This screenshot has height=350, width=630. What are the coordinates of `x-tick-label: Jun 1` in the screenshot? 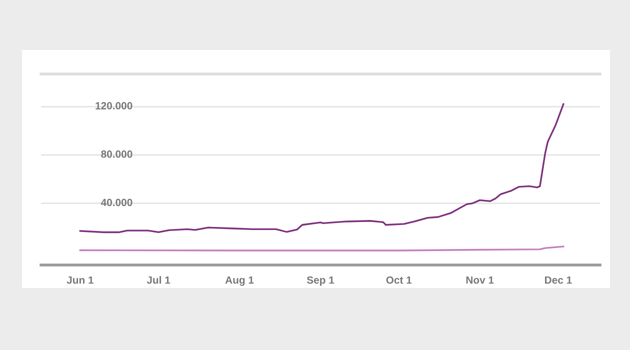 It's located at (80, 280).